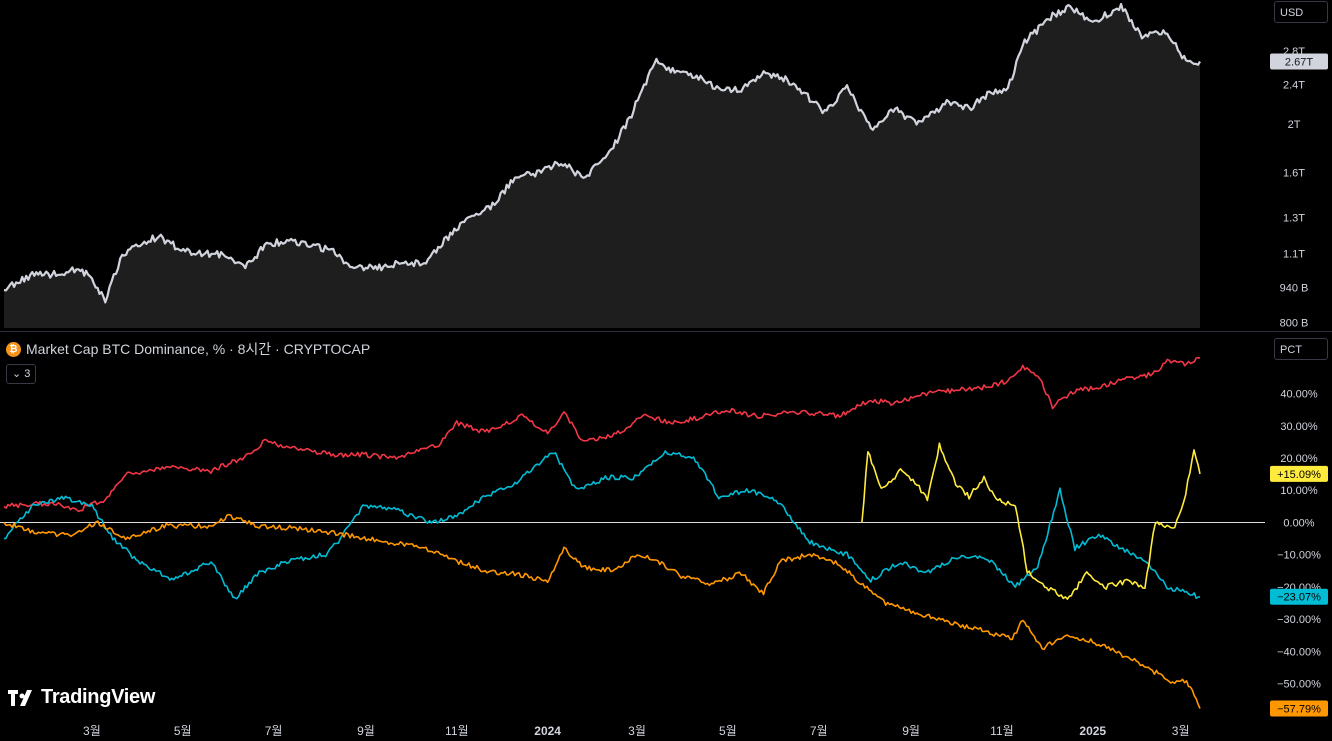  What do you see at coordinates (20, 697) in the screenshot?
I see `tradingview-logo-icon` at bounding box center [20, 697].